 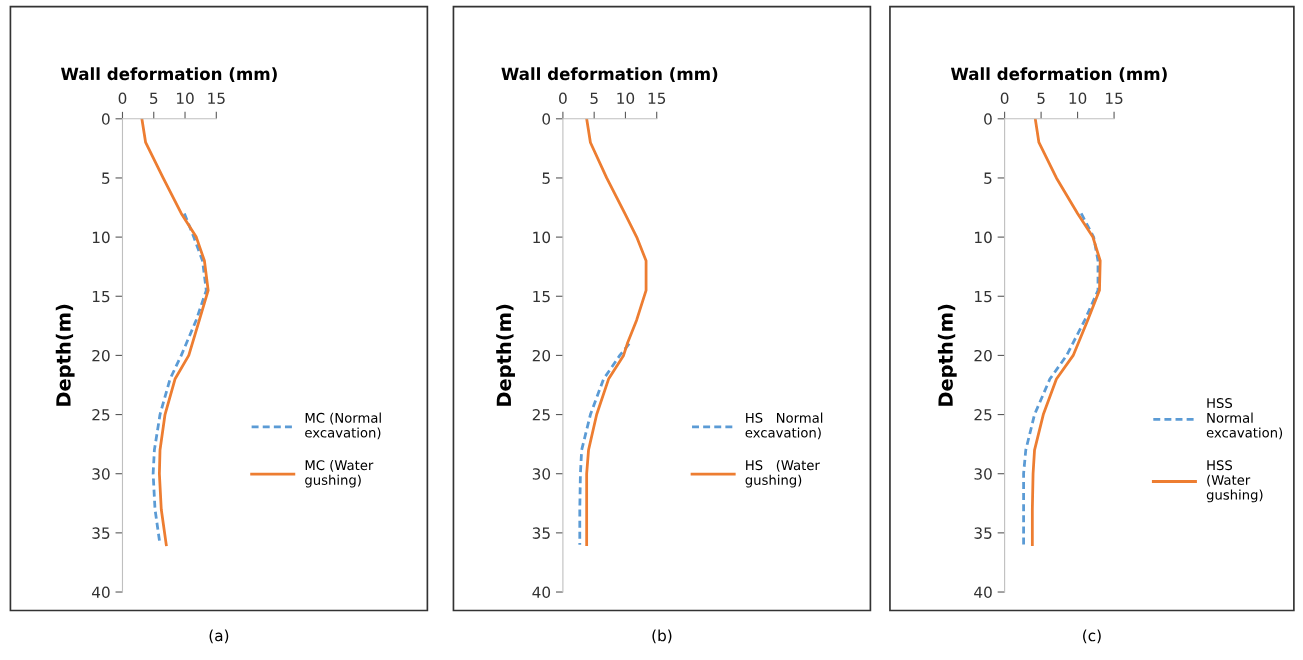 What do you see at coordinates (784, 426) in the screenshot?
I see `legend-label: HS Normal excavation)` at bounding box center [784, 426].